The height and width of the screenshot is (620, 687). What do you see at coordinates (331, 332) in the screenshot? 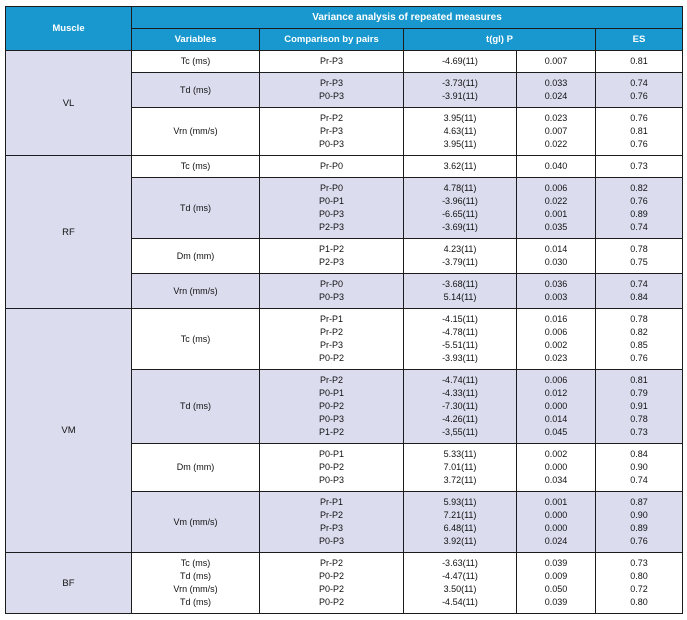
I see `pair-value: Pr-P2` at bounding box center [331, 332].